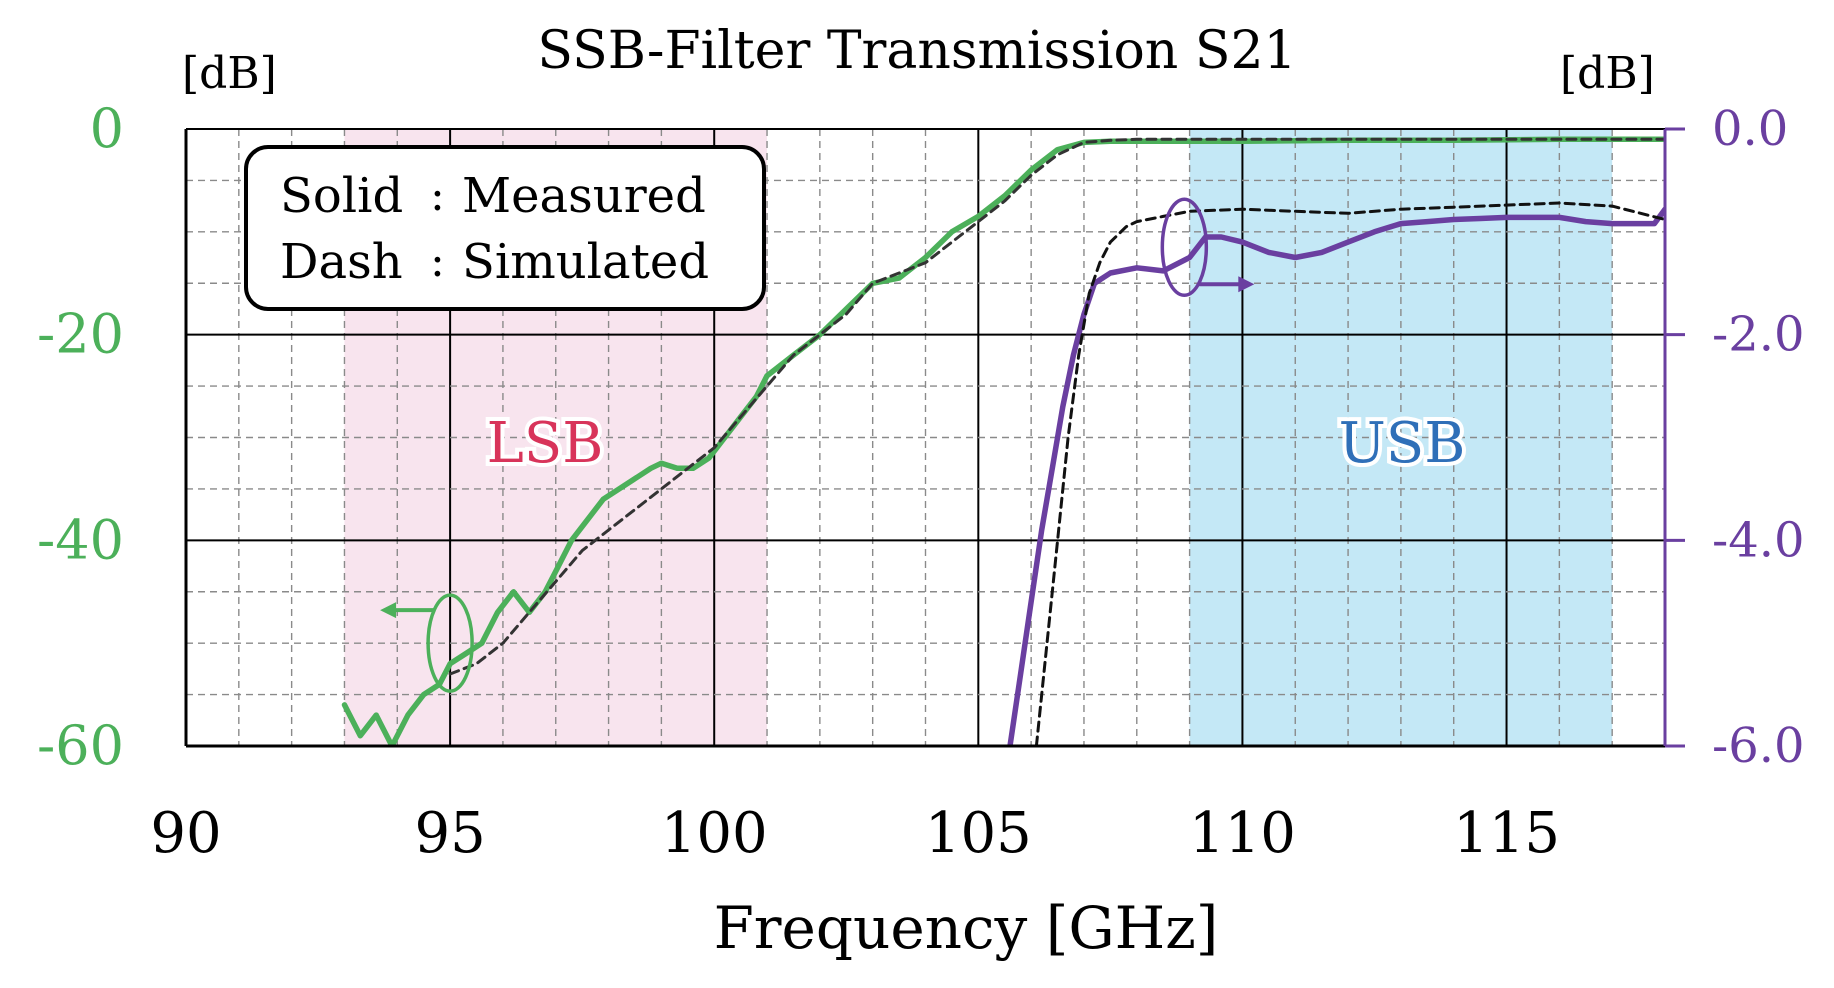  I want to click on y-left-tick-label: -40, so click(80, 539).